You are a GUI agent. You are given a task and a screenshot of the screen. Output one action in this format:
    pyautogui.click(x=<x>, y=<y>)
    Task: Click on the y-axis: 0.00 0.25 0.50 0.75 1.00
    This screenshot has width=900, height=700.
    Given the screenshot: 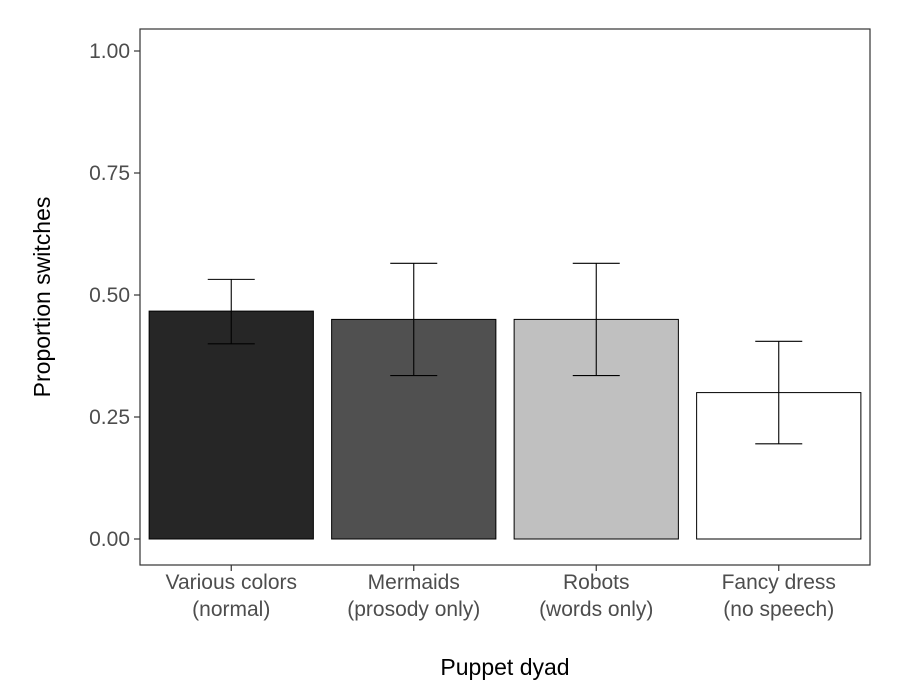 What is the action you would take?
    pyautogui.click(x=114, y=295)
    